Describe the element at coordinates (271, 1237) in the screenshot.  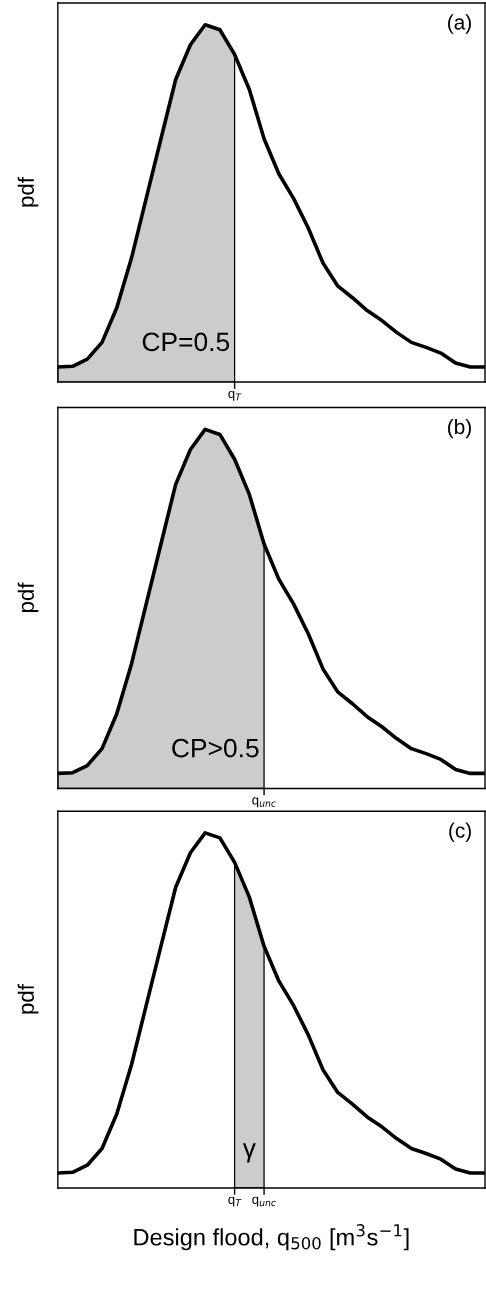
I see `x-axis-title: Design flood, q$_{500}$ [m$^{3}$s$^{−1}$]` at that location.